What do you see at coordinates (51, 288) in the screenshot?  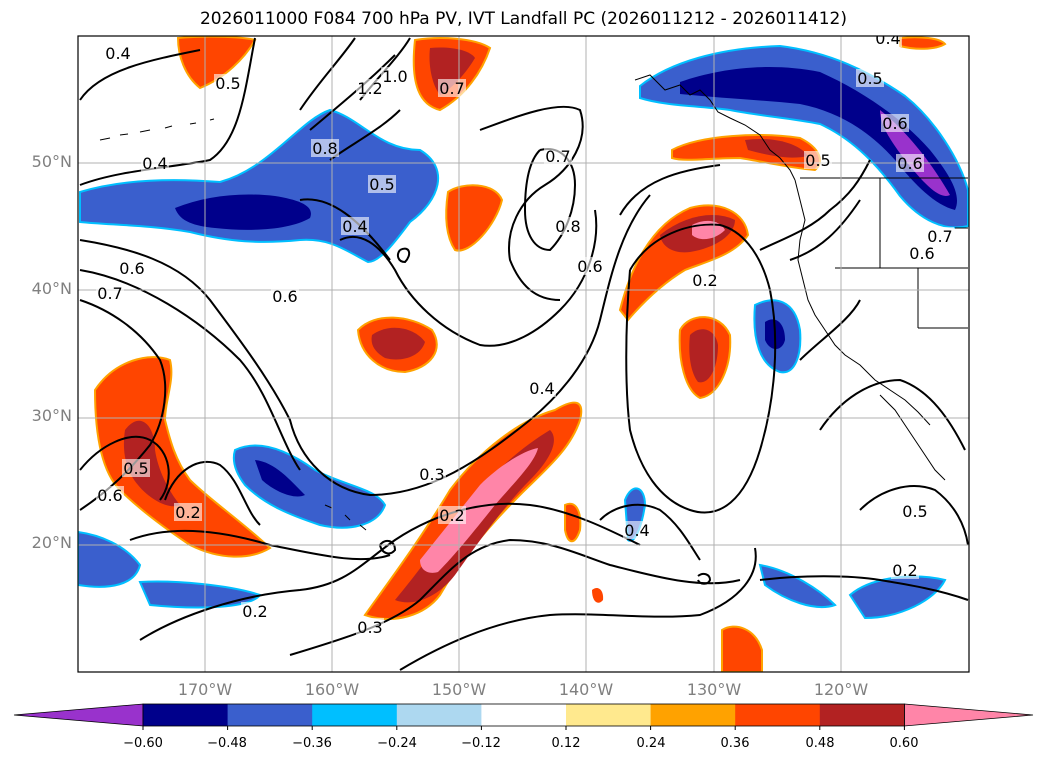 I see `lat-tick-40n: 40°N` at bounding box center [51, 288].